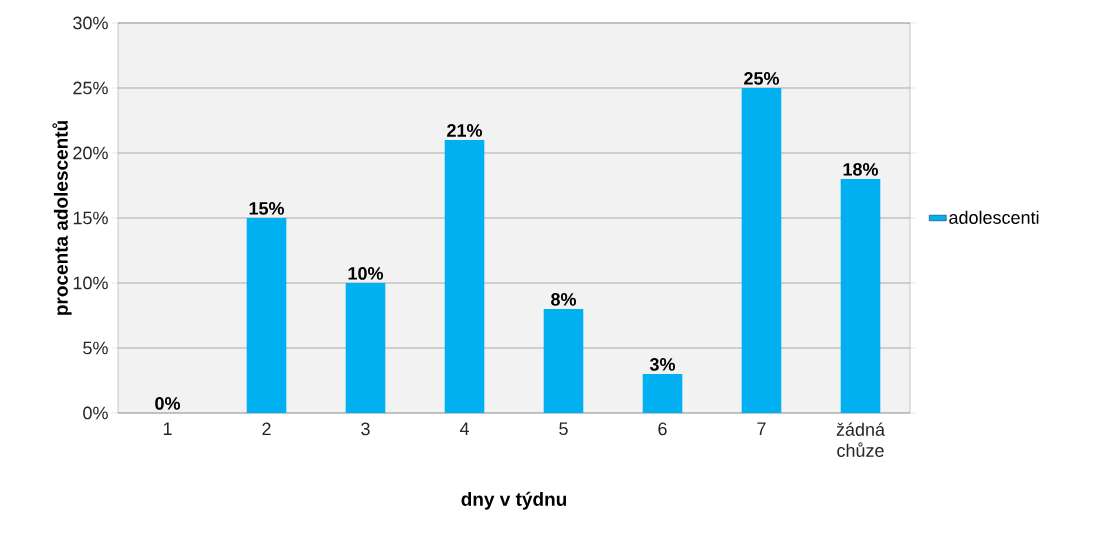 This screenshot has height=533, width=1109. I want to click on x-tick-label: 7, so click(761, 428).